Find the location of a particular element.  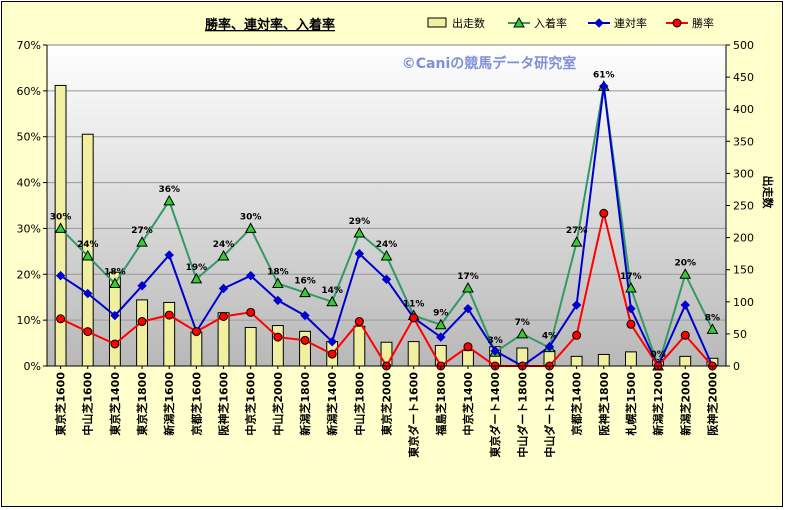

legend-label: 勝率 is located at coordinates (703, 23).